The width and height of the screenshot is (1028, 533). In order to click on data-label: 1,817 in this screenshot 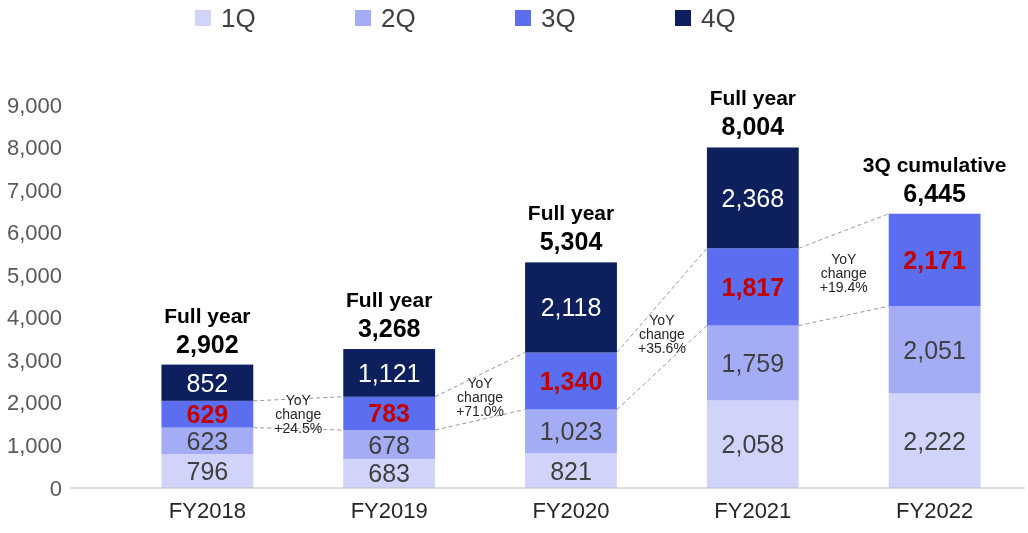, I will do `click(753, 286)`.